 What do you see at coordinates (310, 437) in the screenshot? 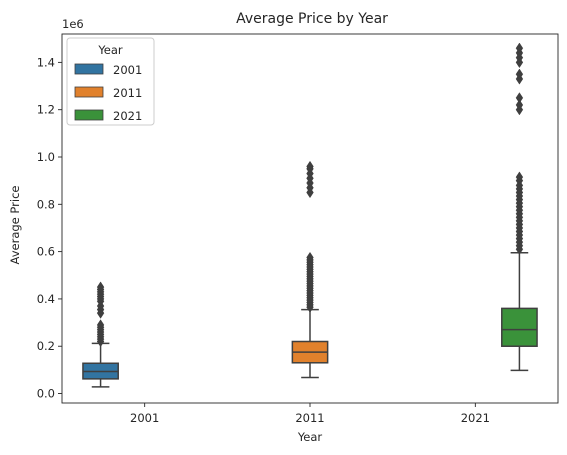
I see `x-axis-label: Year` at bounding box center [310, 437].